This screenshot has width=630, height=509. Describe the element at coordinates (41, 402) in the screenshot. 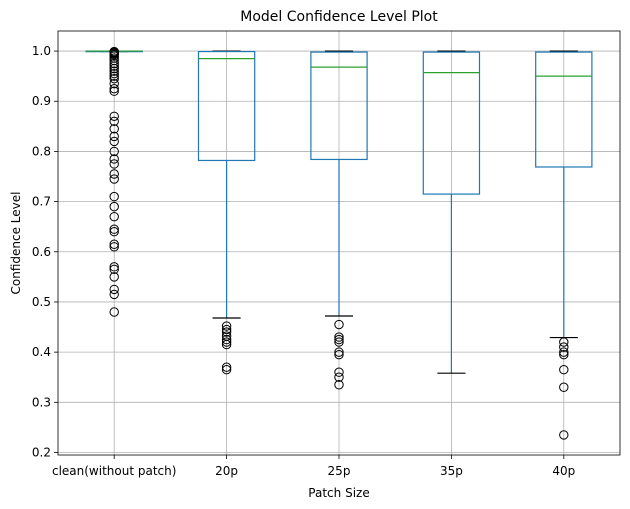

I see `y-tick-label: 0.3` at that location.